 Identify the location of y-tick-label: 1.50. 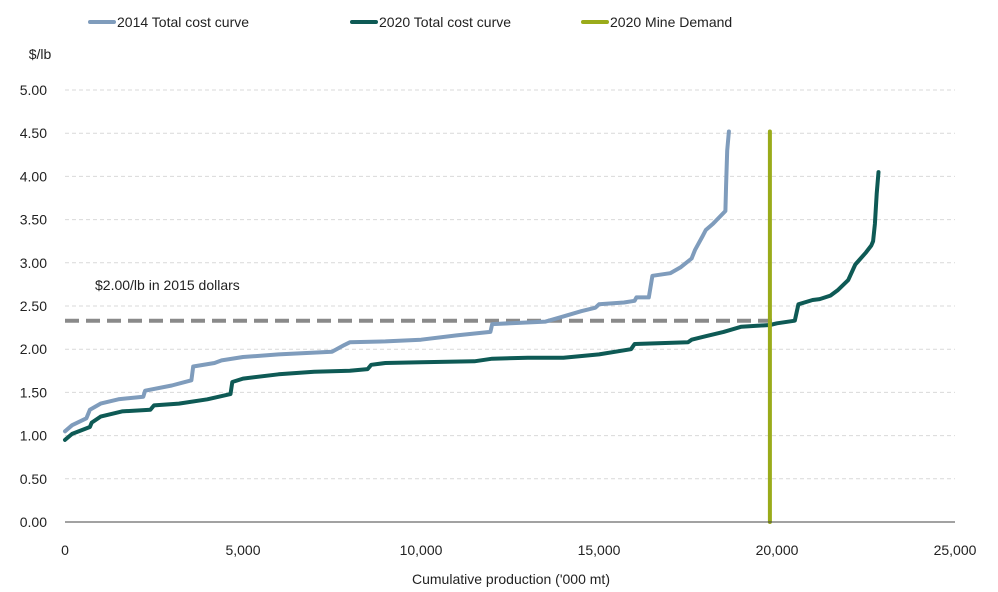
(33, 392).